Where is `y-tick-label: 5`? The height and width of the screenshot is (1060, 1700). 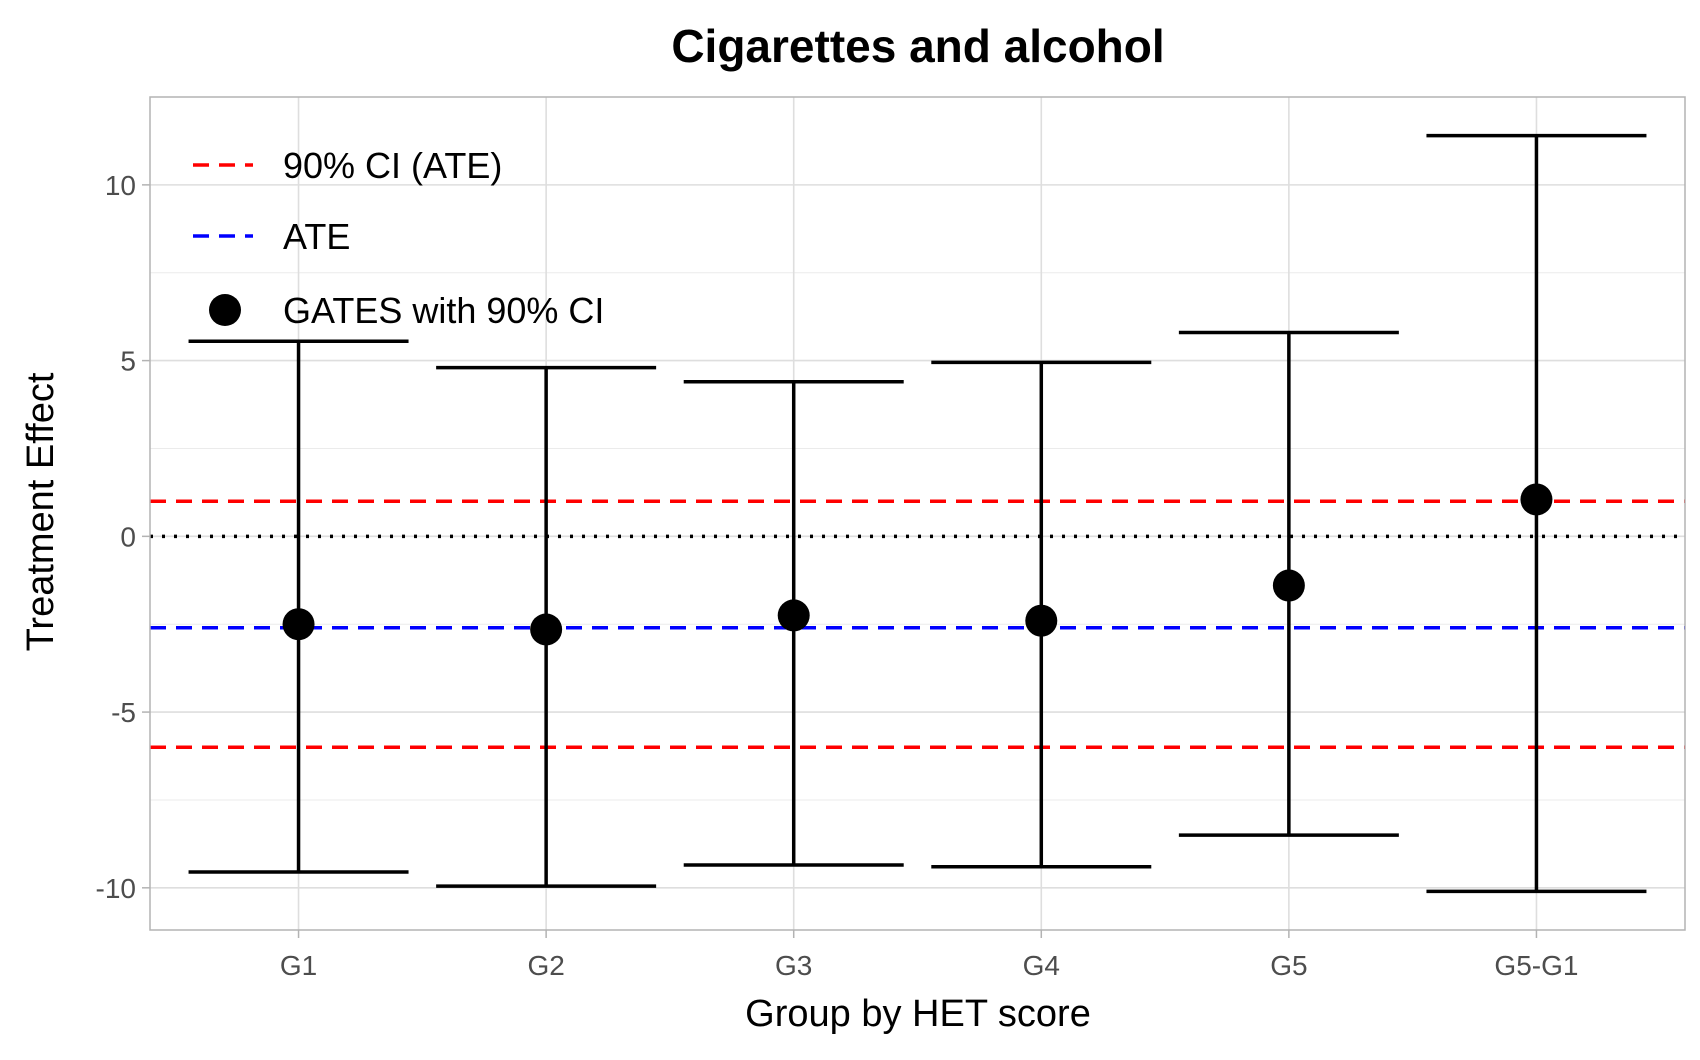 y-tick-label: 5 is located at coordinates (128, 361).